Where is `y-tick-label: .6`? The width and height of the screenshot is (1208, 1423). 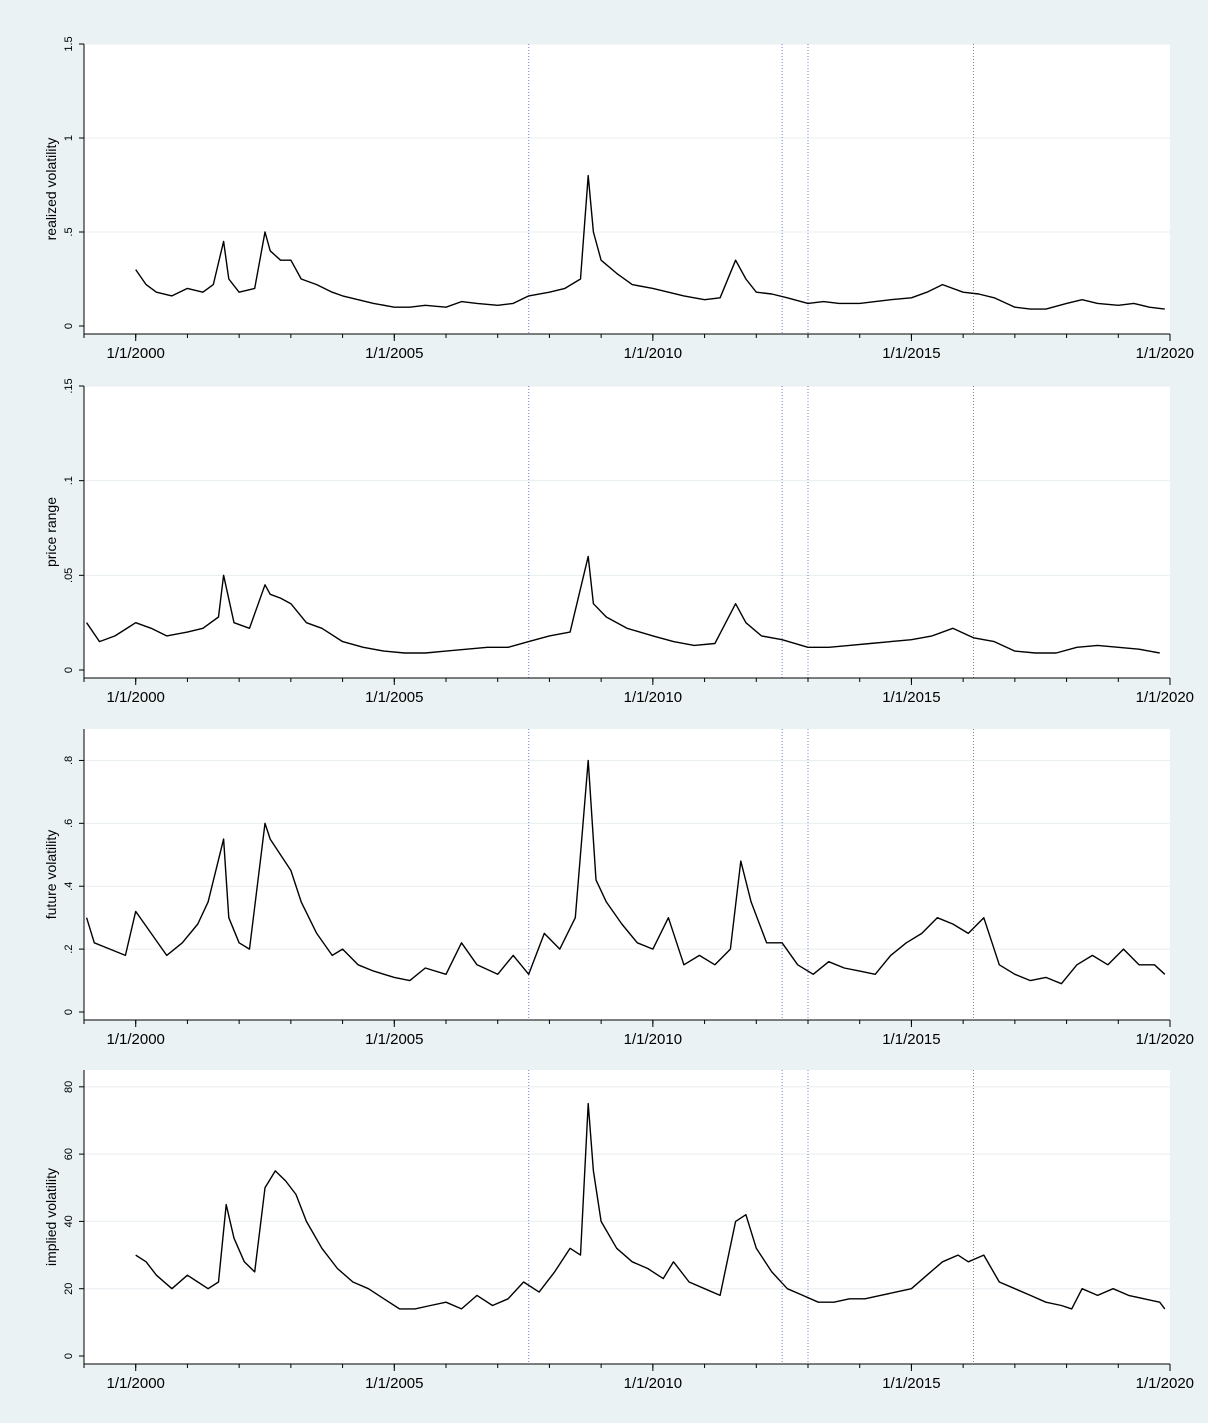
y-tick-label: .6 is located at coordinates (69, 823).